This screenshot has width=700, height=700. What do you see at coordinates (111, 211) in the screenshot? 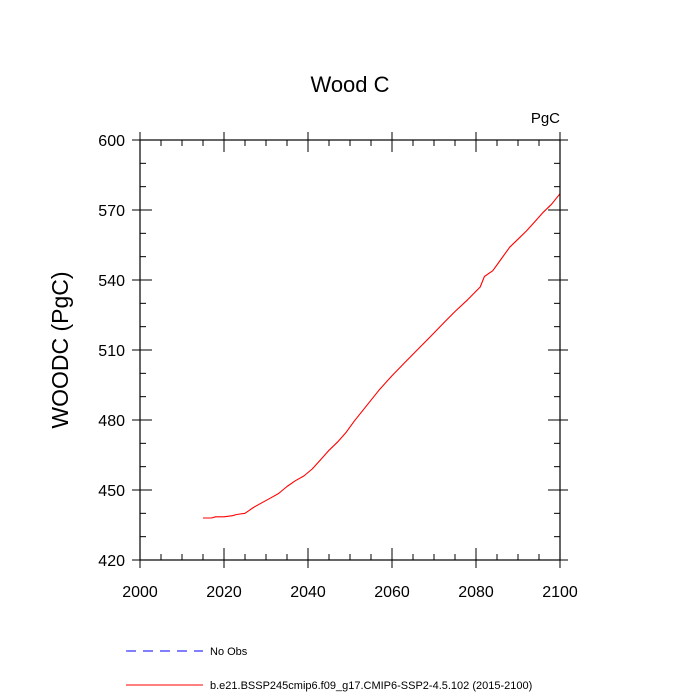
I see `y-tick-label: 570` at bounding box center [111, 211].